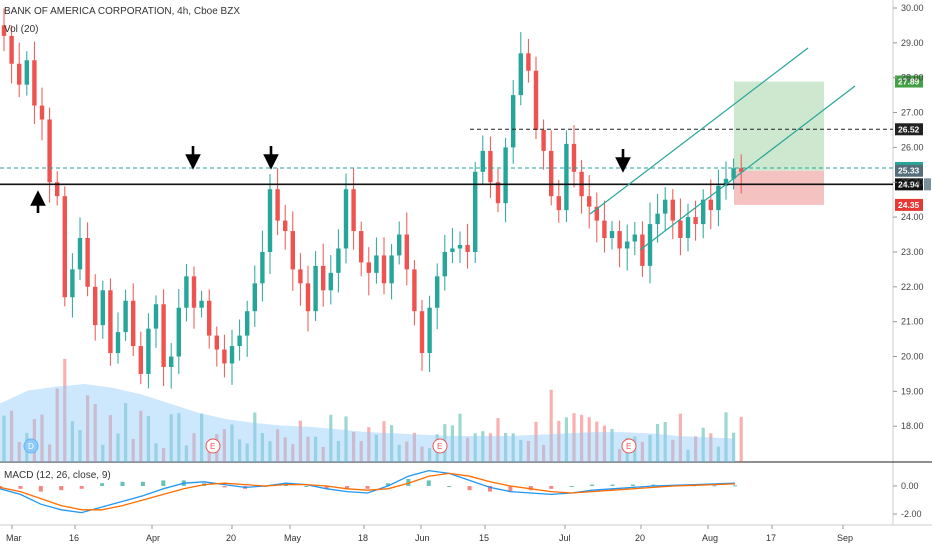  What do you see at coordinates (74, 538) in the screenshot?
I see `x-tick-label: 16` at bounding box center [74, 538].